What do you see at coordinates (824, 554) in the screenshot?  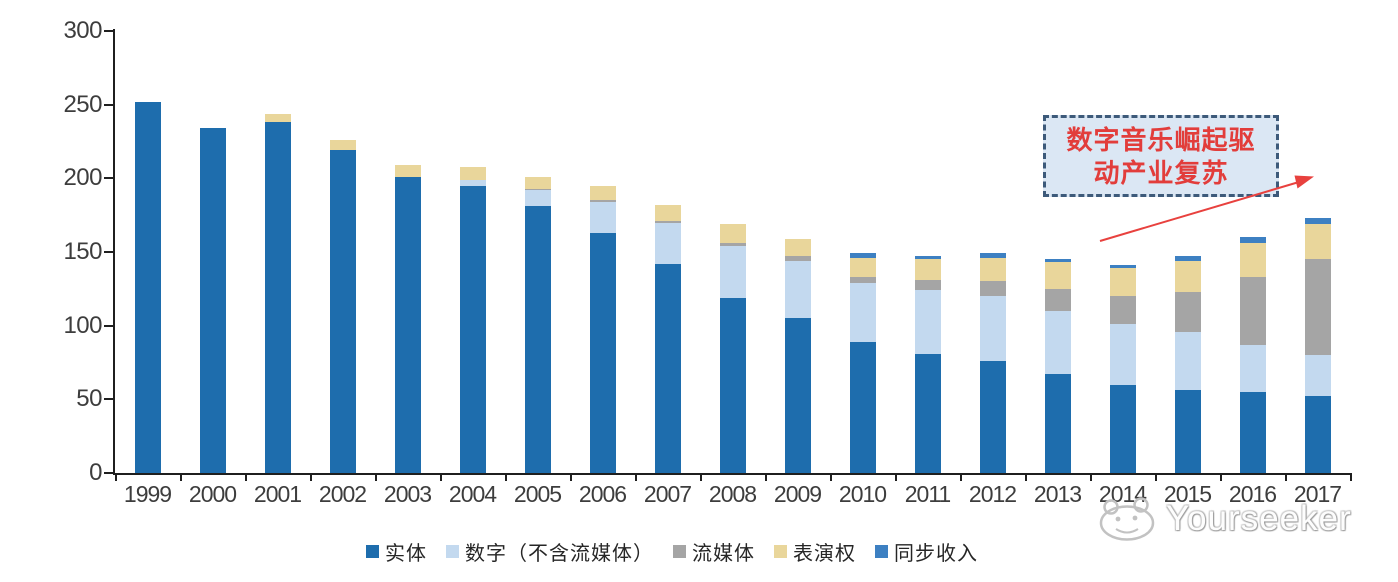 I see `legend-label: 表演权` at bounding box center [824, 554].